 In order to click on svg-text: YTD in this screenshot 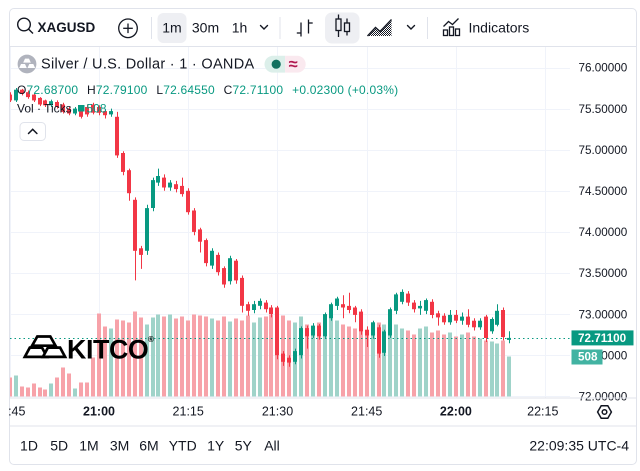, I will do `click(183, 446)`.